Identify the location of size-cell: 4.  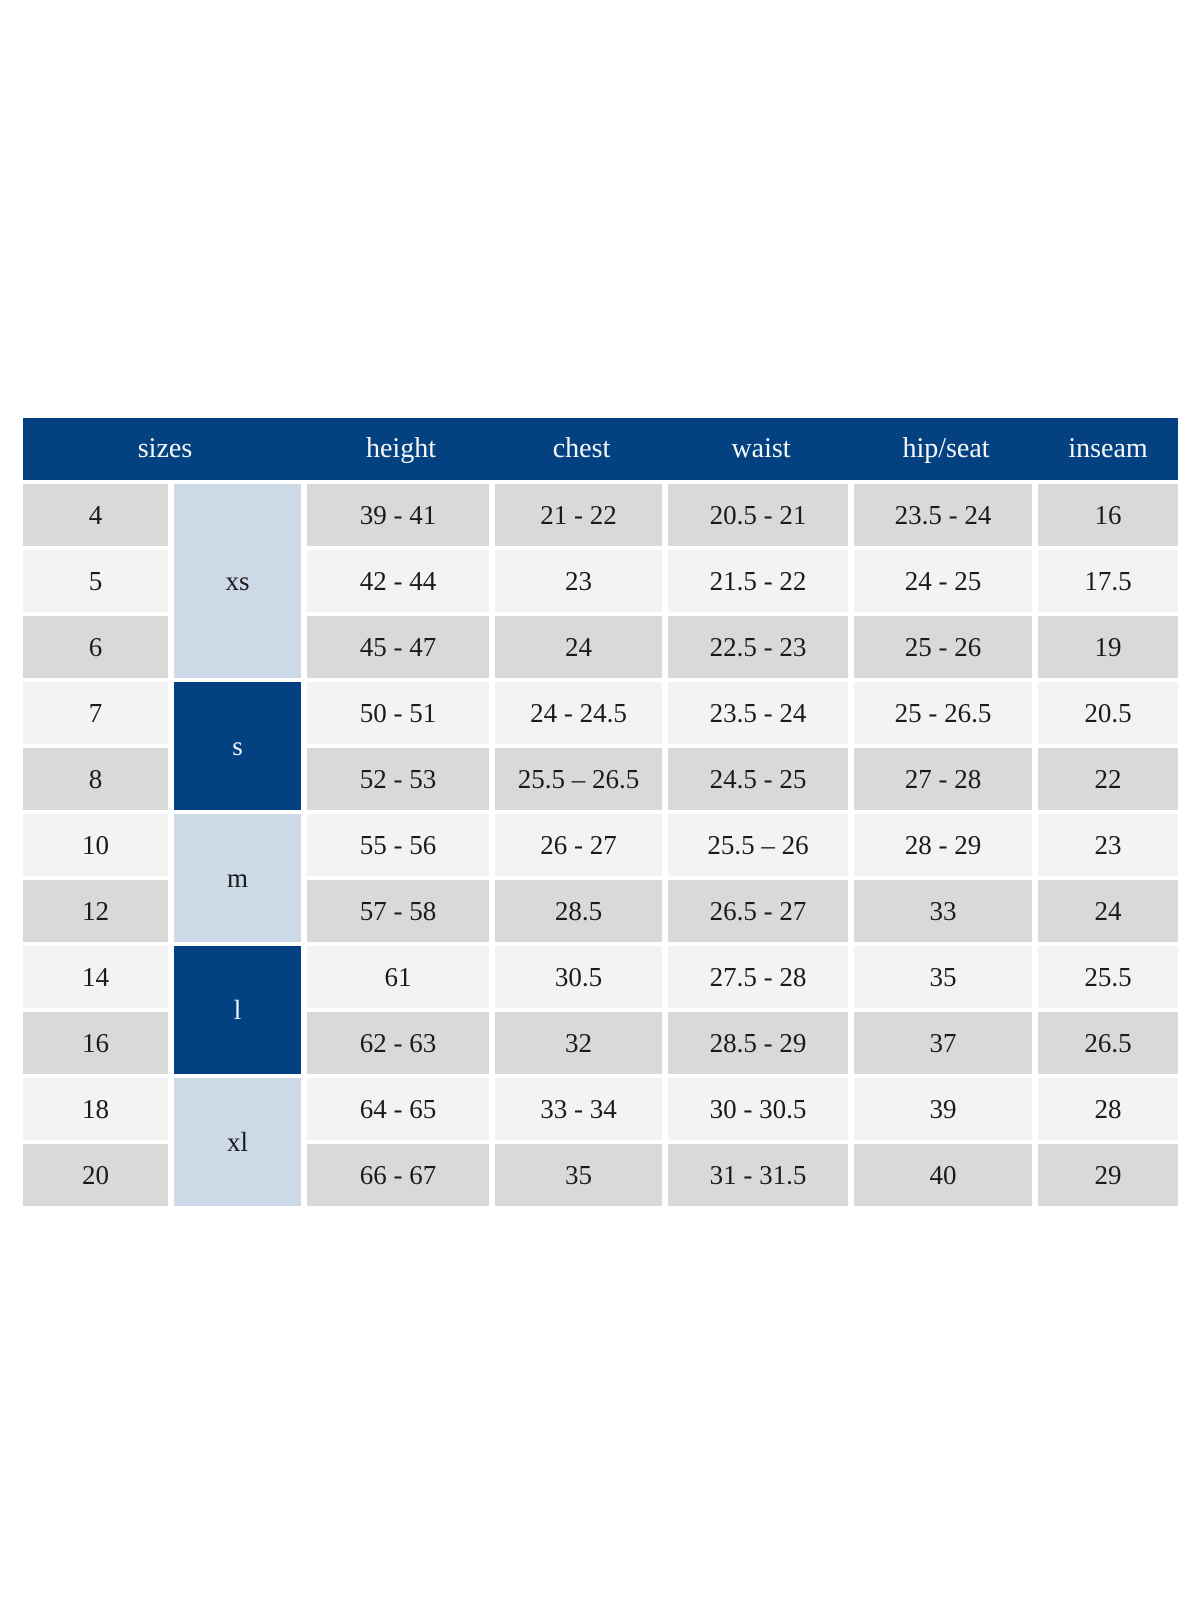
(98, 517).